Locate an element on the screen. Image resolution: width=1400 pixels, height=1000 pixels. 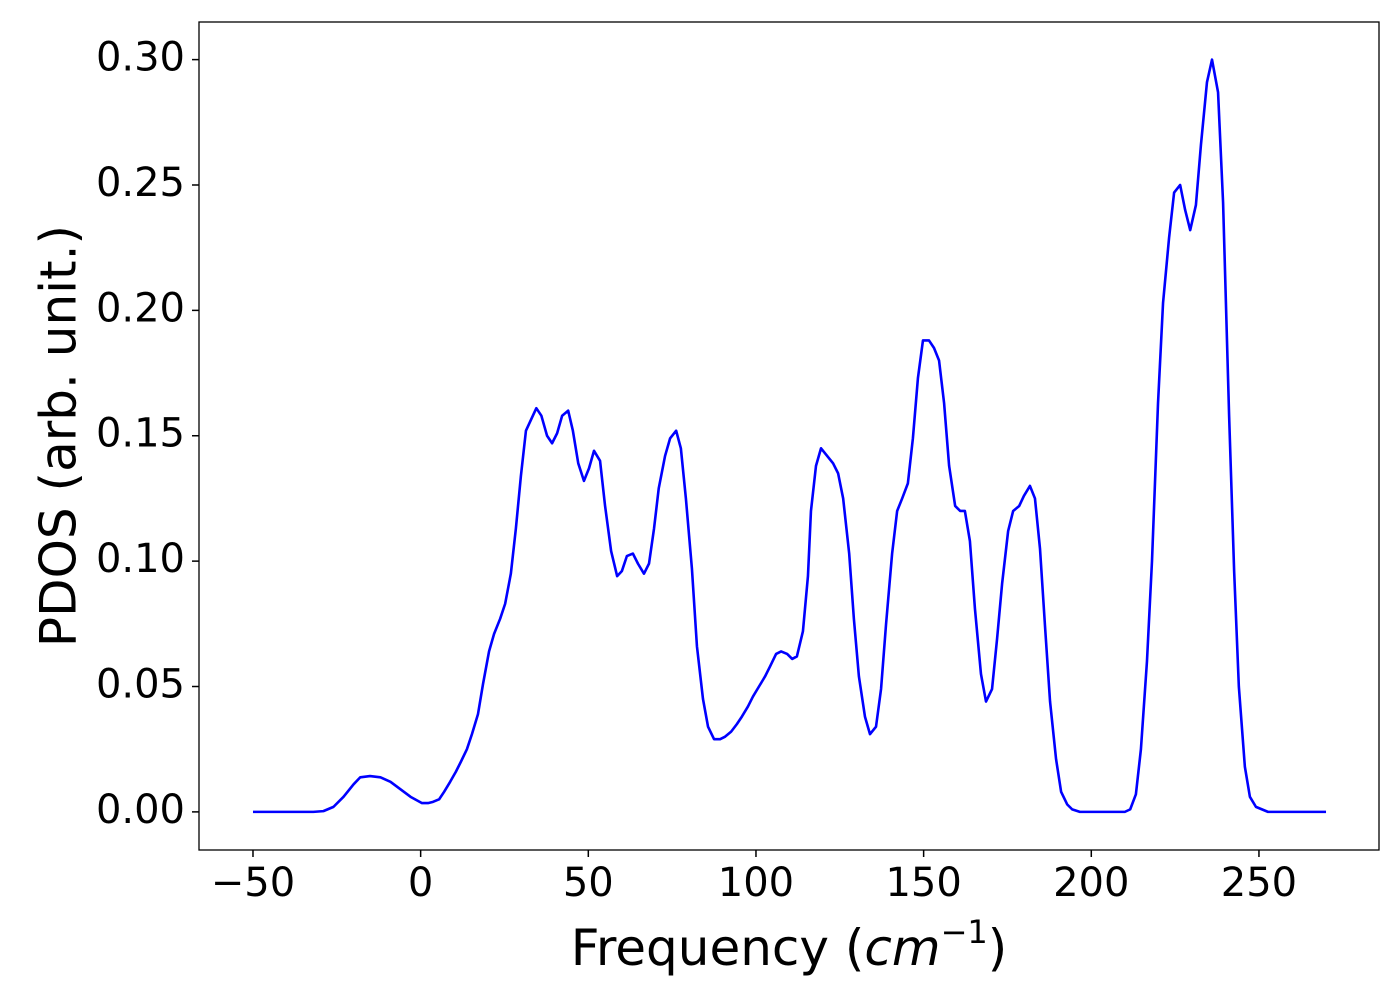
y-tick-label: 0.20 is located at coordinates (140, 308).